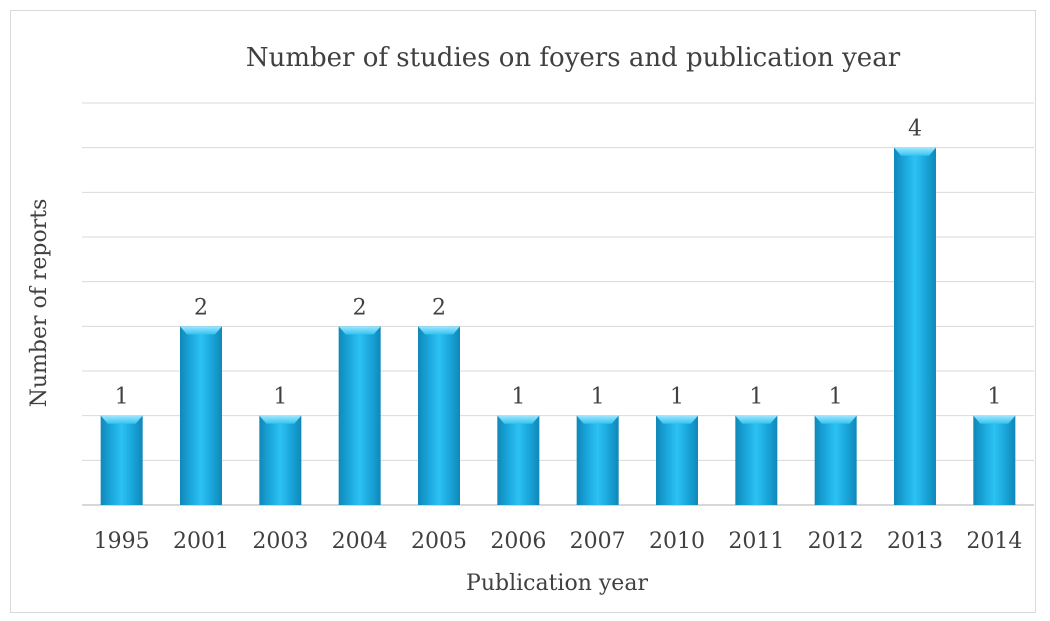 Image resolution: width=1050 pixels, height=621 pixels. Describe the element at coordinates (915, 129) in the screenshot. I see `data-label-2013: 4` at that location.